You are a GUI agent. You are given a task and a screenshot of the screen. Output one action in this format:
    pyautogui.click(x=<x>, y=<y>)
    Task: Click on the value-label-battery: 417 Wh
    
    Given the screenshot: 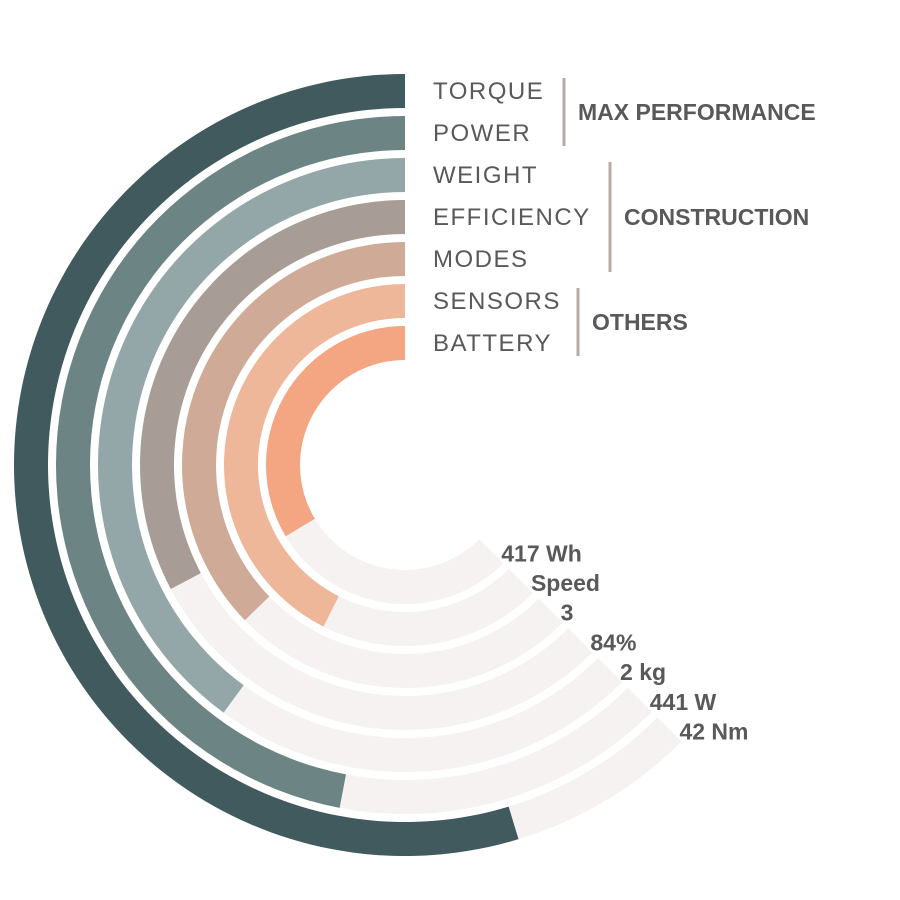 What is the action you would take?
    pyautogui.click(x=541, y=553)
    